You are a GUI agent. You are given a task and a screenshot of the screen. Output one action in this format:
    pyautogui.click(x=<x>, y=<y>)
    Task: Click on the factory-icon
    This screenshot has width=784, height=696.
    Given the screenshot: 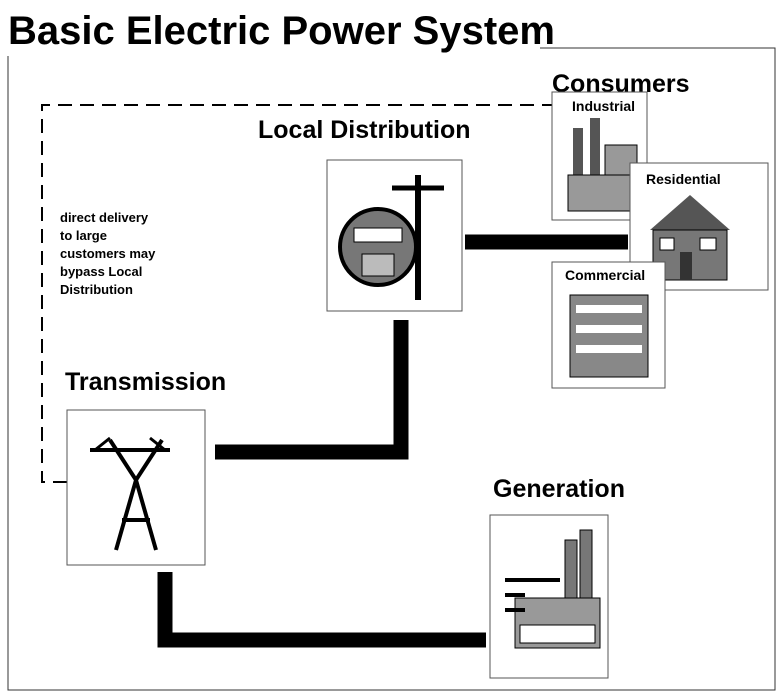 What is the action you would take?
    pyautogui.click(x=549, y=596)
    